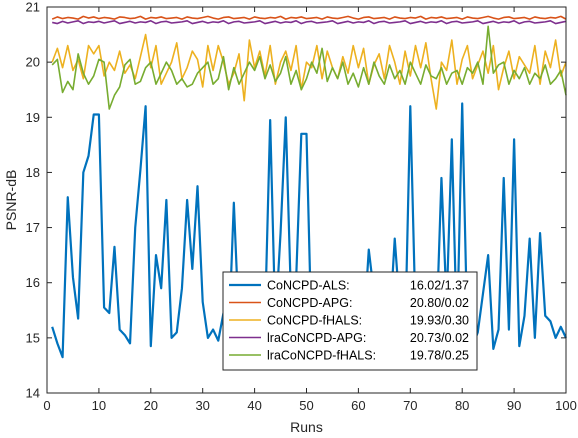 The image size is (578, 438). What do you see at coordinates (151, 405) in the screenshot?
I see `x-tick-label: 20` at bounding box center [151, 405].